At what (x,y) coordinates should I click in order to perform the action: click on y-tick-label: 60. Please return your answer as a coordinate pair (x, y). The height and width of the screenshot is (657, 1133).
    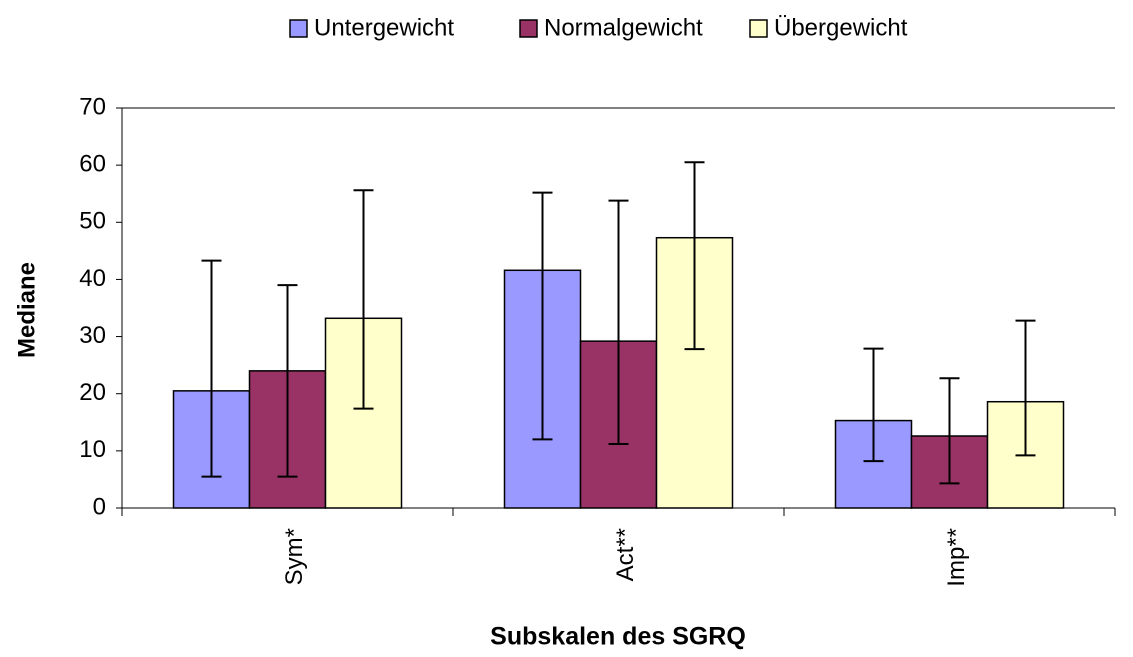
    Looking at the image, I should click on (92, 163).